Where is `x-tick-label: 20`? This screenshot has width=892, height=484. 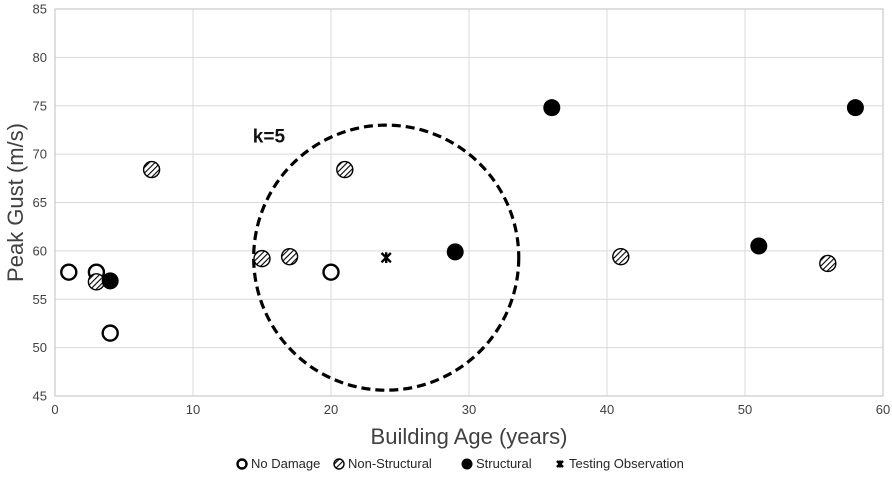 x-tick-label: 20 is located at coordinates (331, 409).